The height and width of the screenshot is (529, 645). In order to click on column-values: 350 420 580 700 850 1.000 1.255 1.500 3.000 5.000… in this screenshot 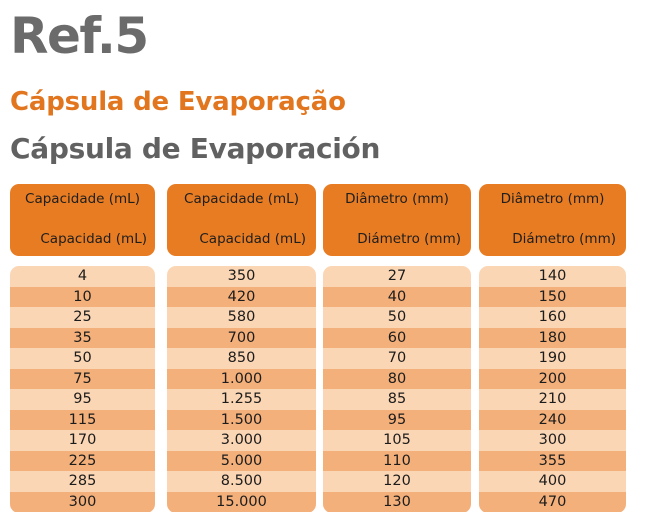, I will do `click(241, 389)`.